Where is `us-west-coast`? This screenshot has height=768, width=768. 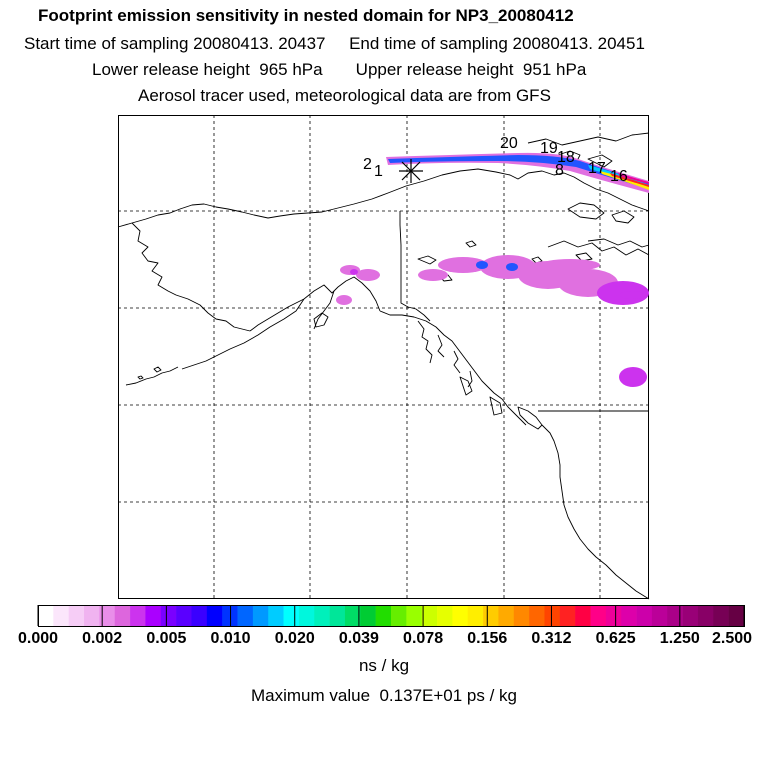
us-west-coast is located at coordinates (595, 512).